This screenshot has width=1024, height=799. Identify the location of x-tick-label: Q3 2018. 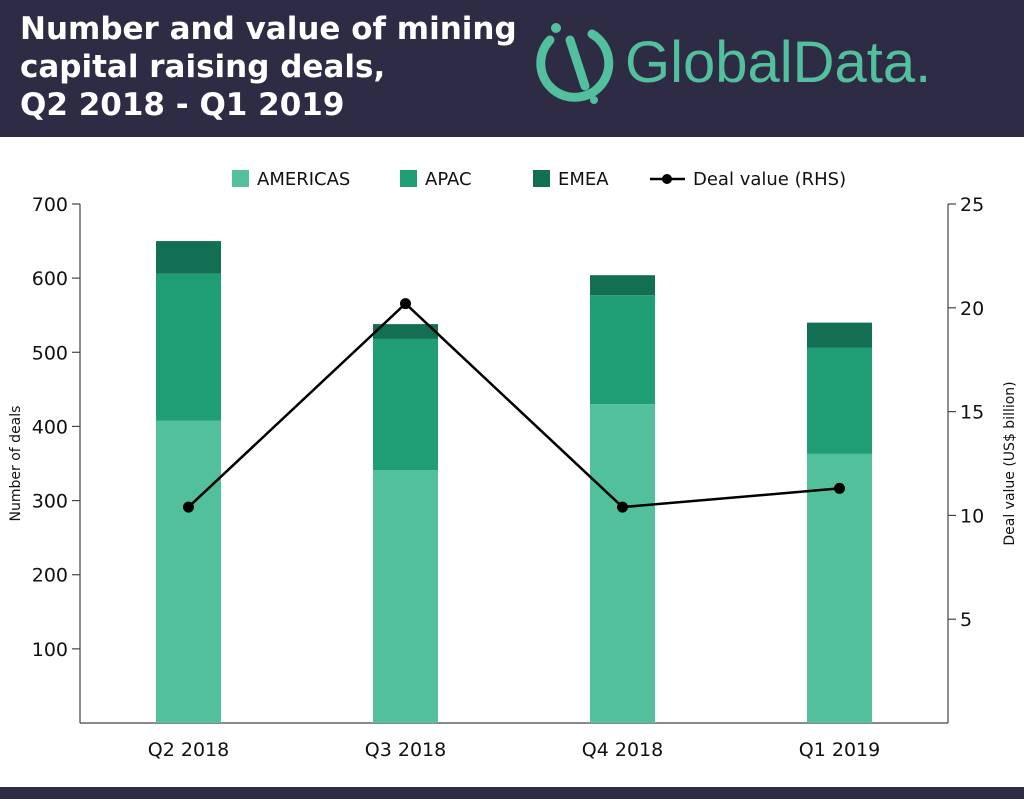
(405, 750).